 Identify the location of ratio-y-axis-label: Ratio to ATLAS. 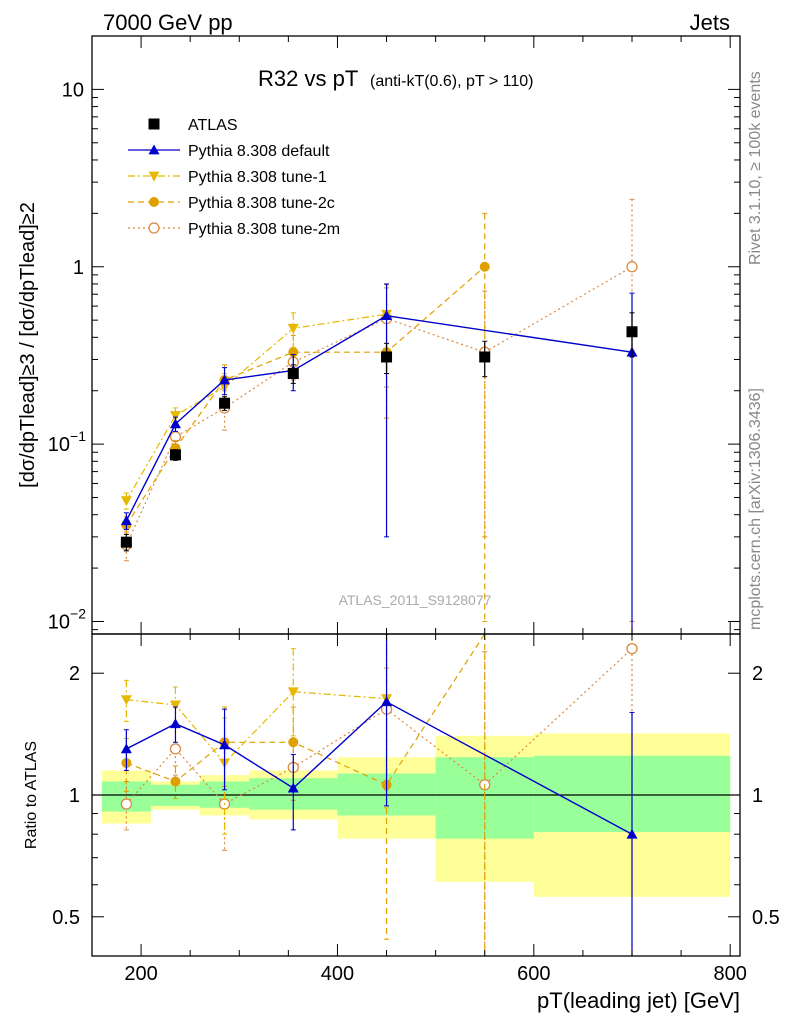
(31, 795).